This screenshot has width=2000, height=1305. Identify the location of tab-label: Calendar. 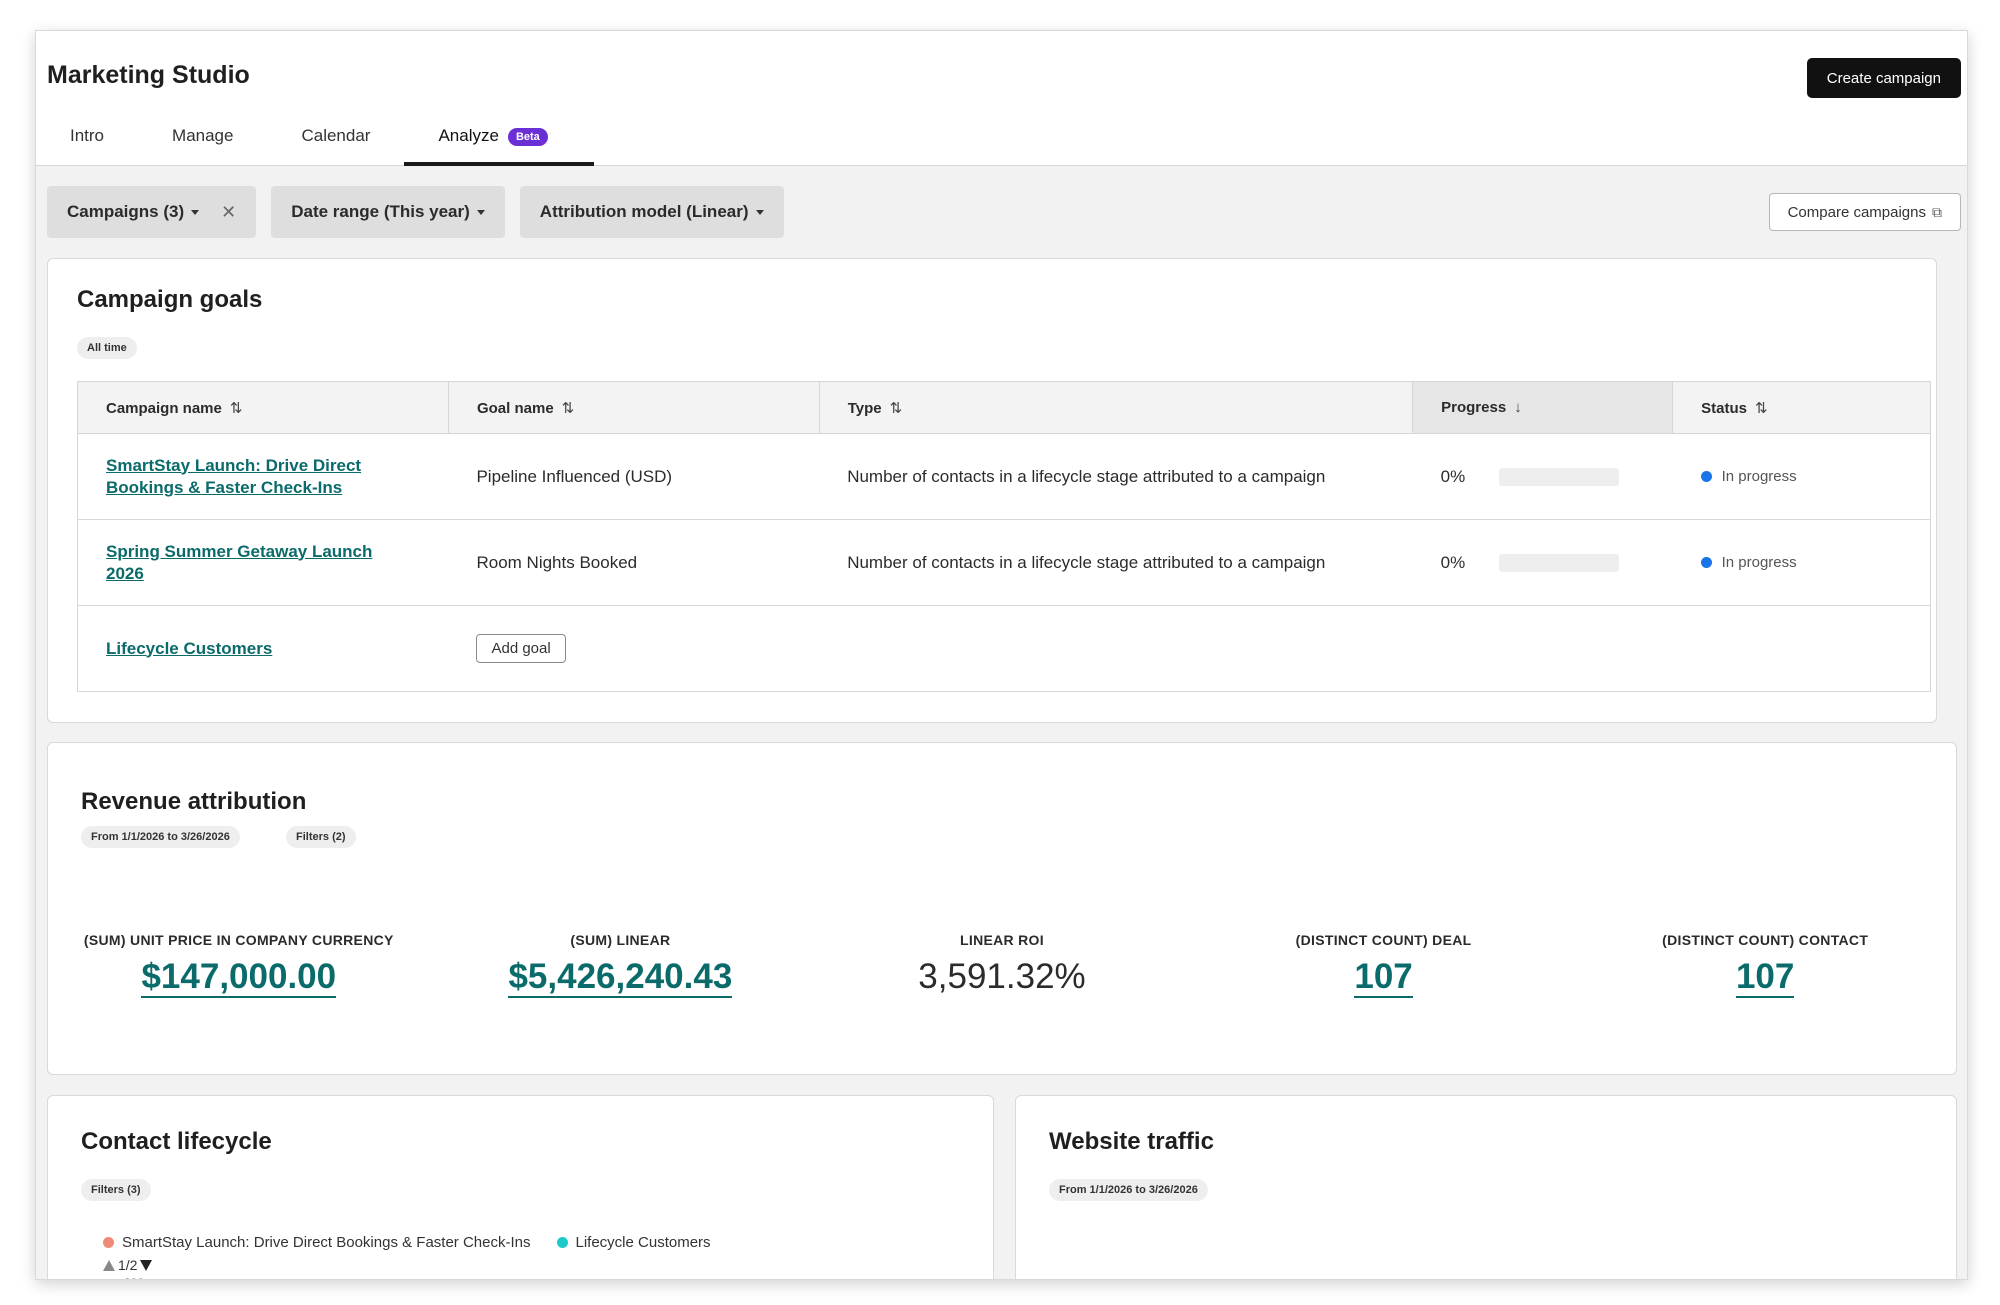
(336, 135).